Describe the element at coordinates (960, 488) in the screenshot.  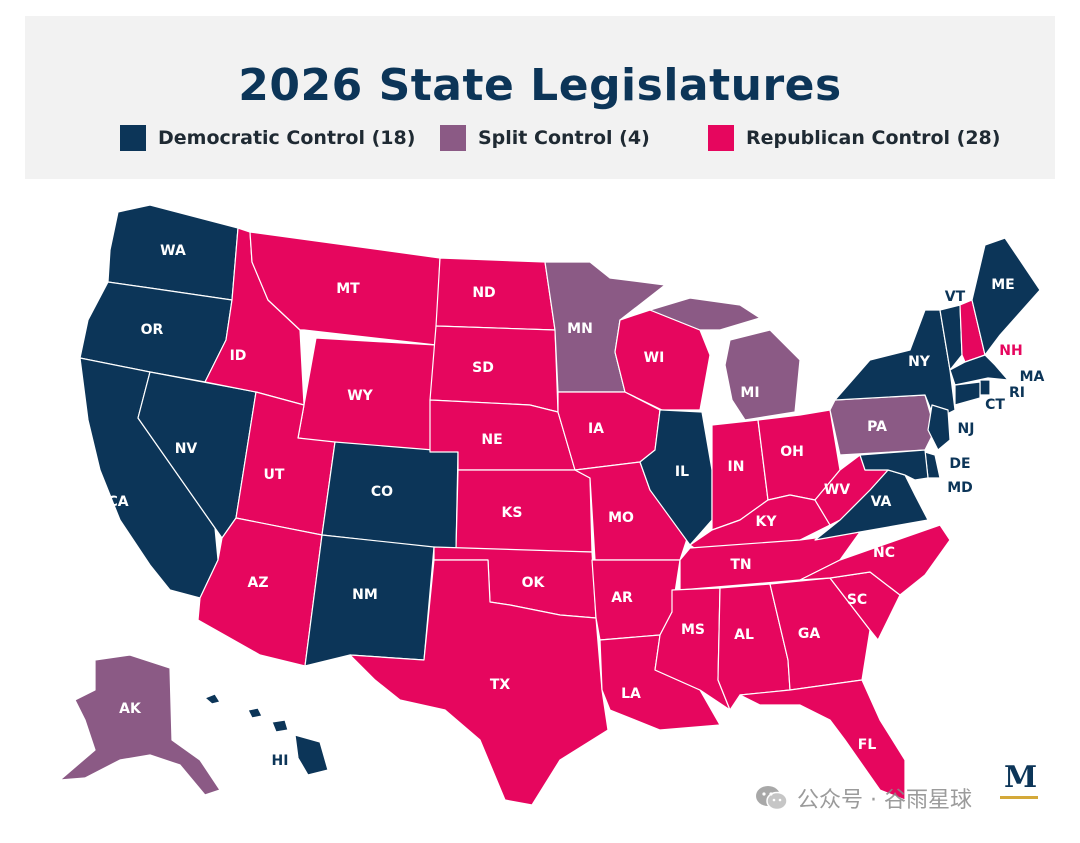
I see `label-md: MD` at that location.